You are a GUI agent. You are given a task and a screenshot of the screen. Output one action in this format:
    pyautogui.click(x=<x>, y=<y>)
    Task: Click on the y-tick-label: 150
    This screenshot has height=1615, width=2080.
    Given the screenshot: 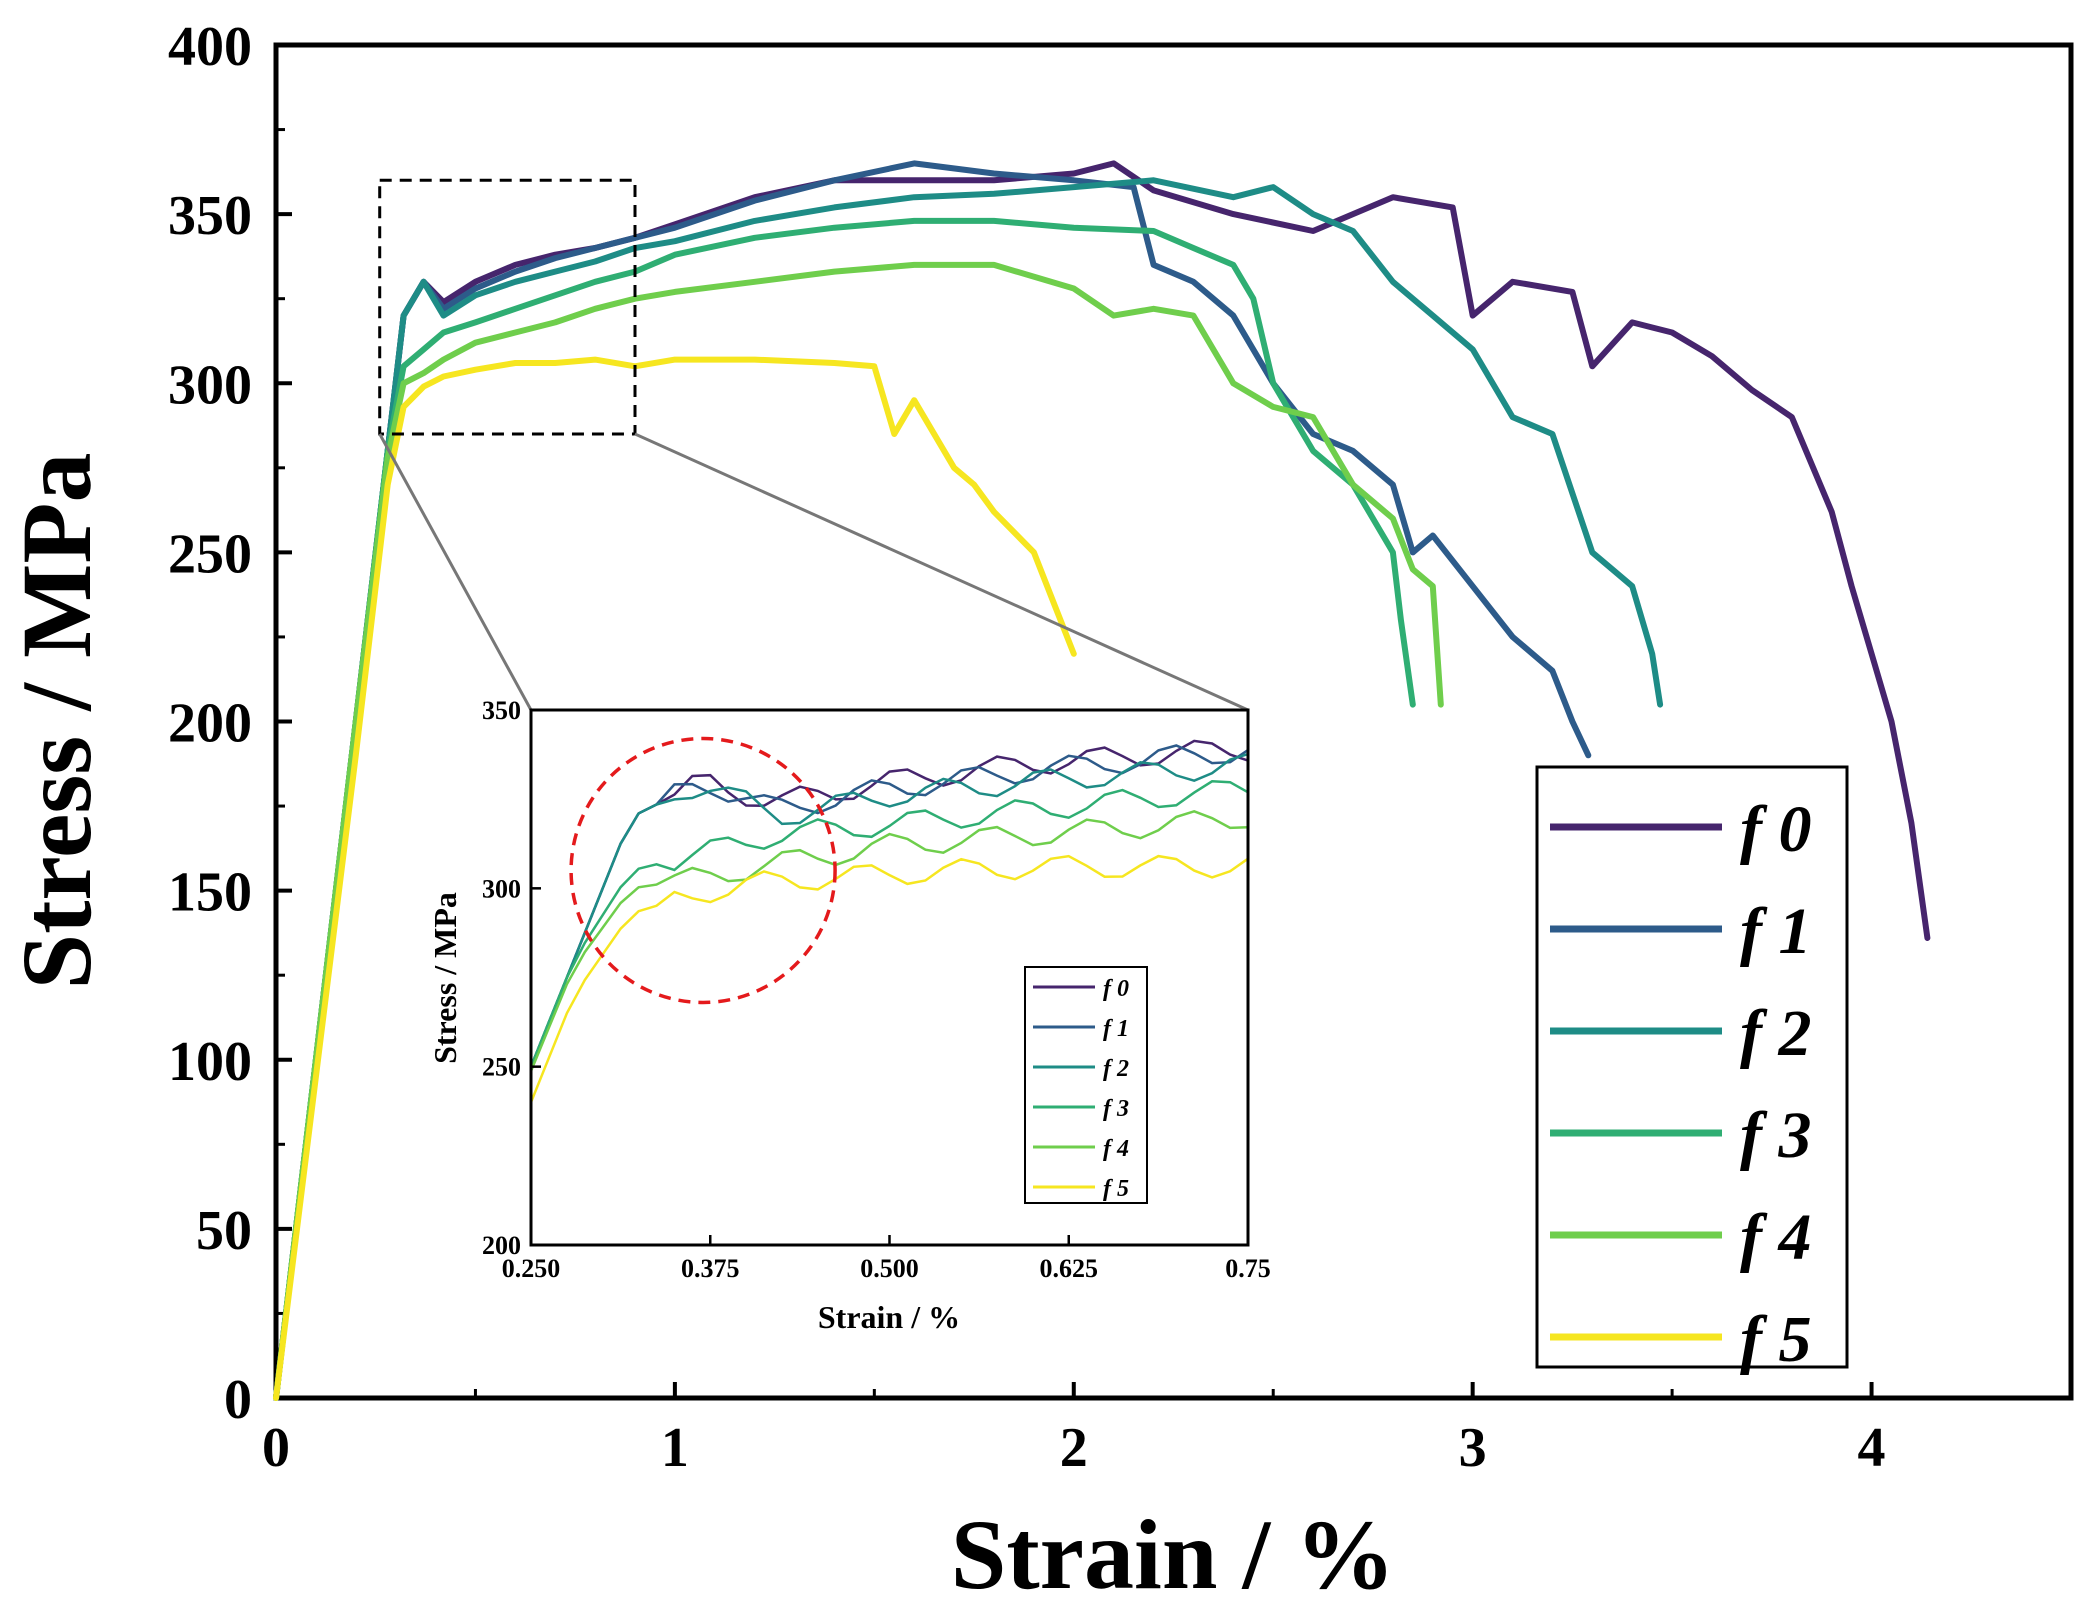 What is the action you would take?
    pyautogui.click(x=210, y=893)
    